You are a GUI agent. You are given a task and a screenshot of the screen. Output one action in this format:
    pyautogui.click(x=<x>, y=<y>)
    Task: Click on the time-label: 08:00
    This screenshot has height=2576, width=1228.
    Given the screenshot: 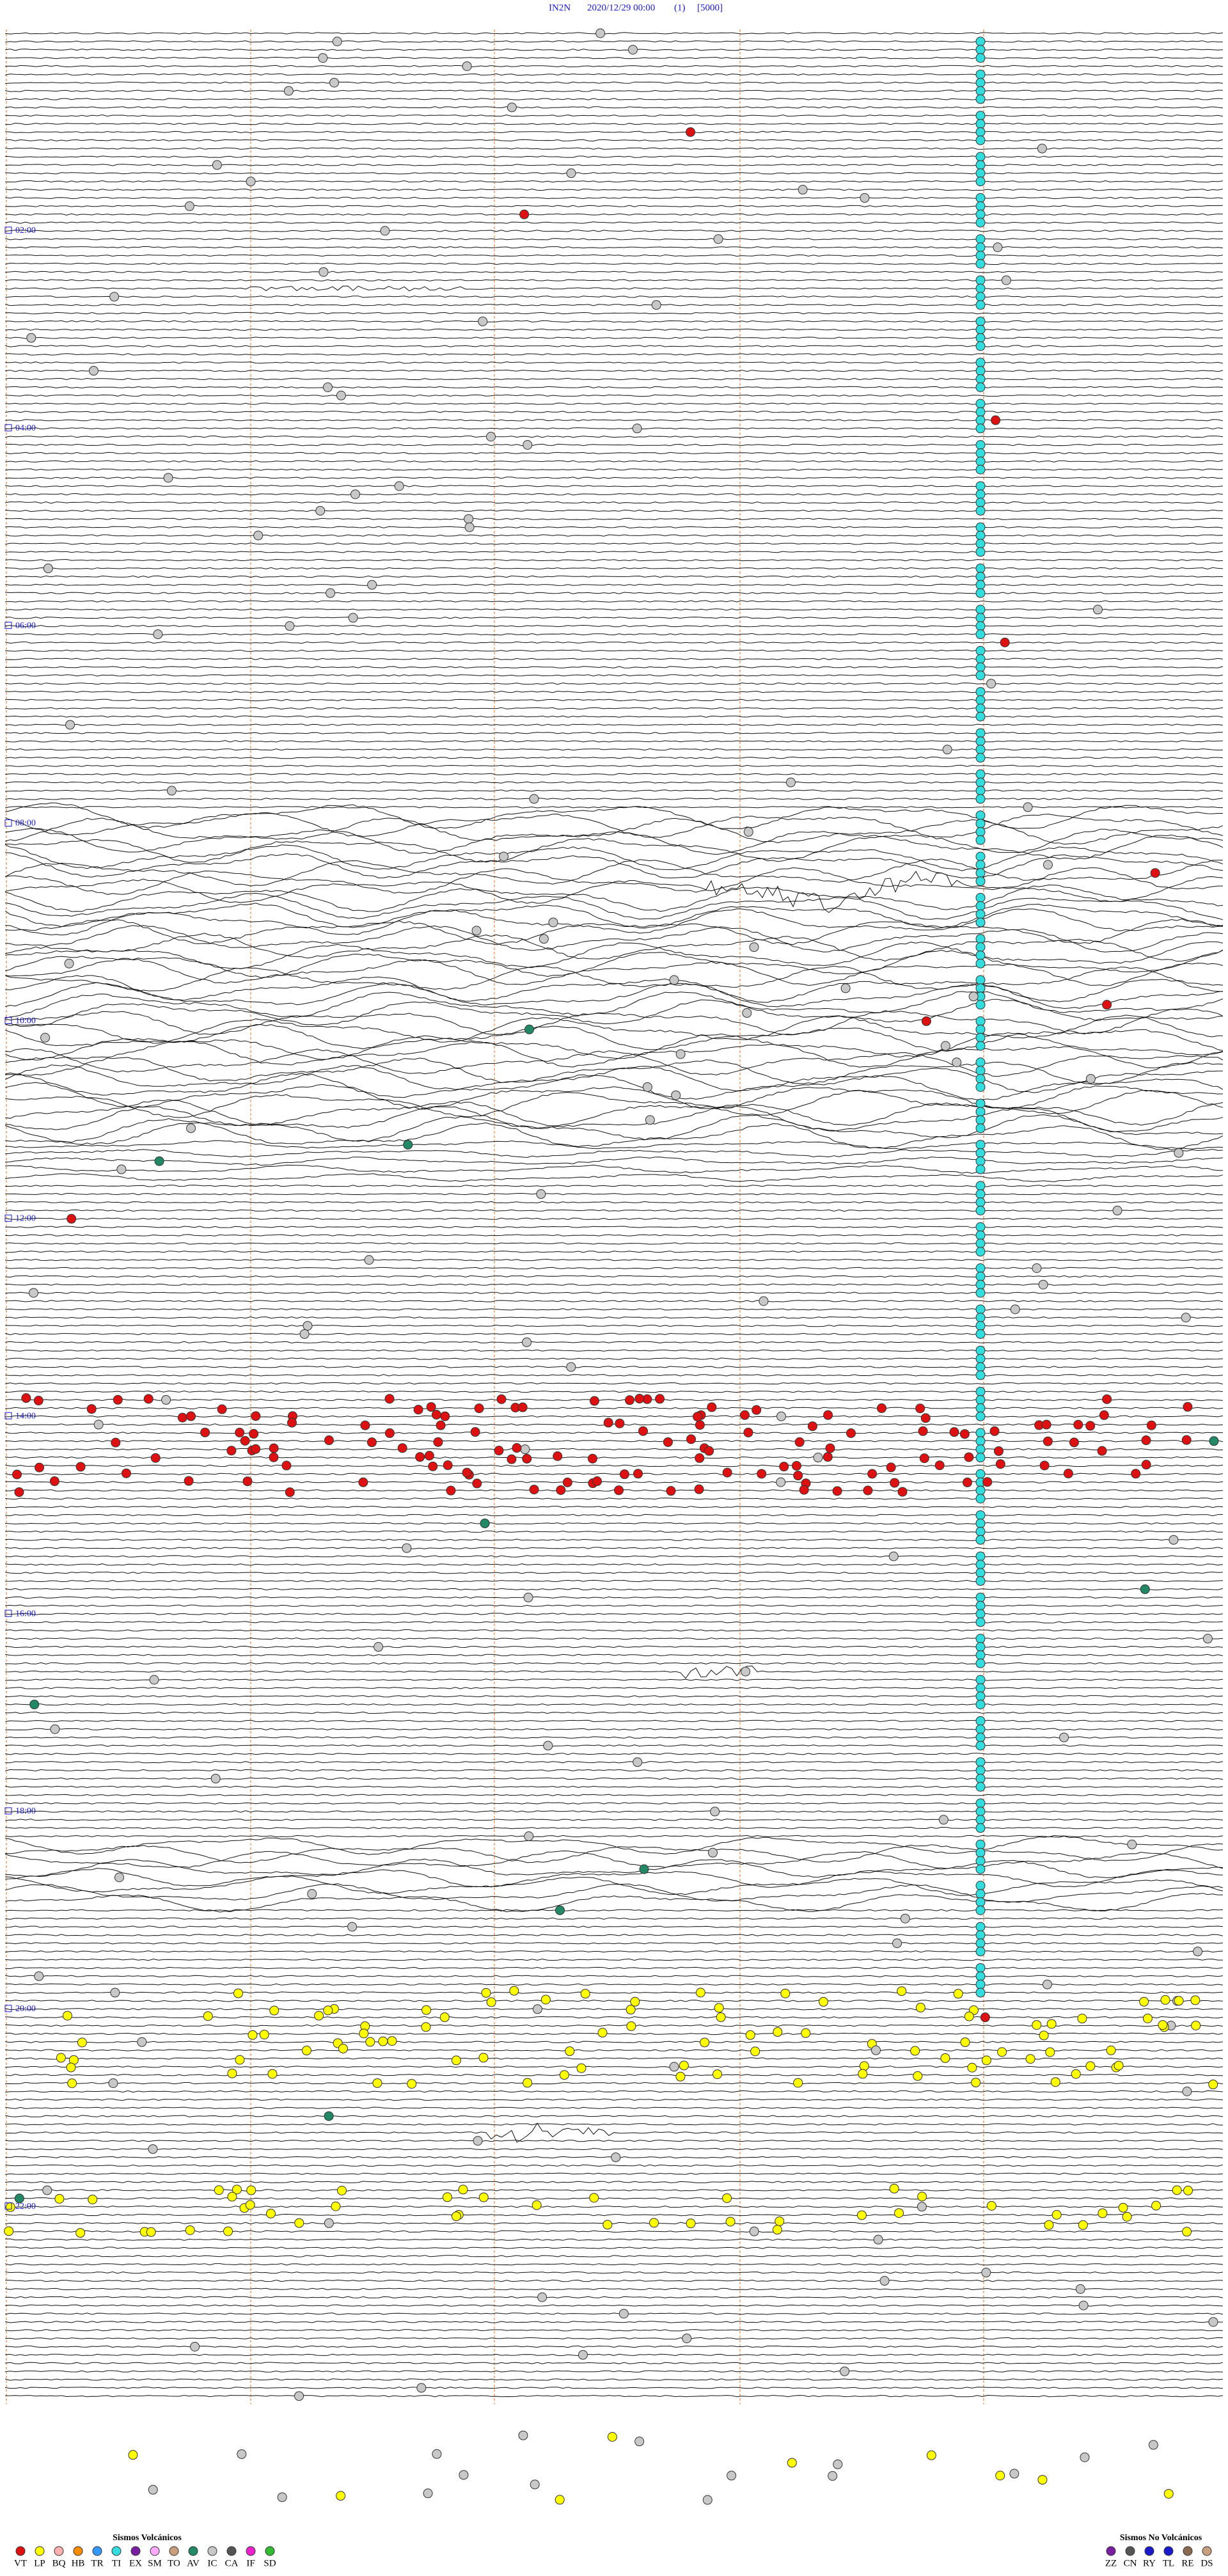 What is the action you would take?
    pyautogui.click(x=25, y=823)
    